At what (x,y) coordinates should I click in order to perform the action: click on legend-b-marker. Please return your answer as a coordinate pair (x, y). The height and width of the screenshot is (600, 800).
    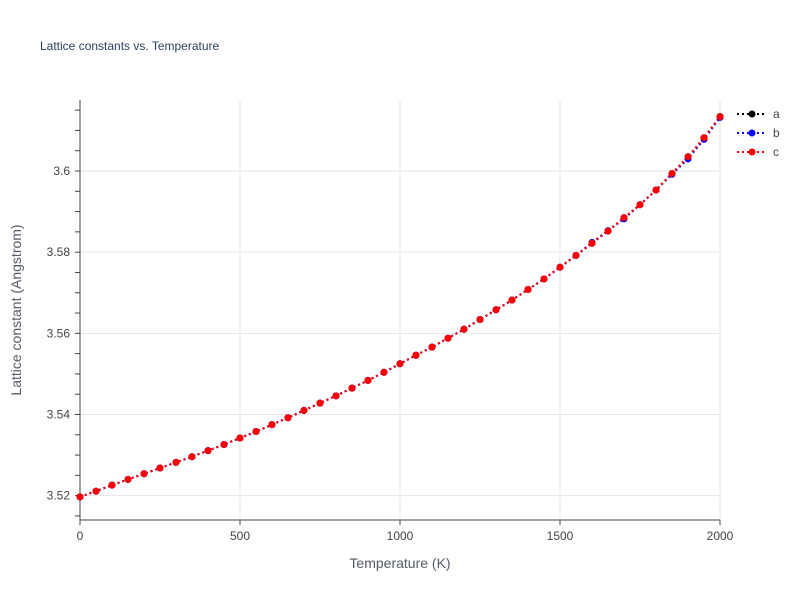
    Looking at the image, I should click on (752, 133).